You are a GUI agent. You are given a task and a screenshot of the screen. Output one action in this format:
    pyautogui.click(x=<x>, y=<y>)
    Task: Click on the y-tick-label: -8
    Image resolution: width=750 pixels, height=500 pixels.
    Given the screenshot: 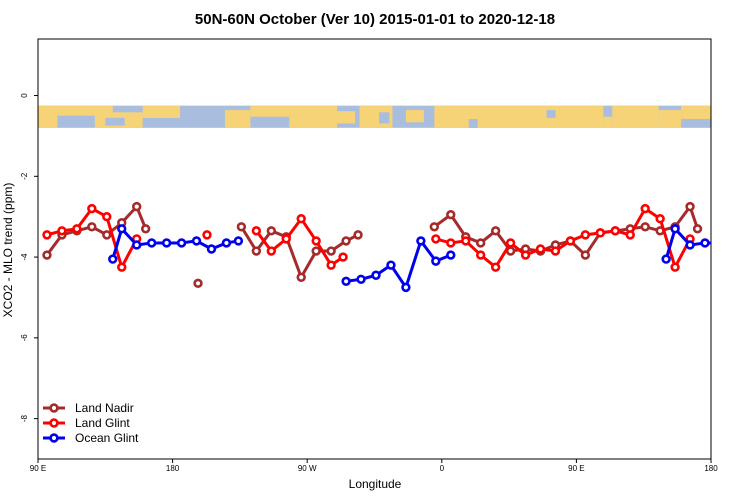 What is the action you would take?
    pyautogui.click(x=24, y=419)
    